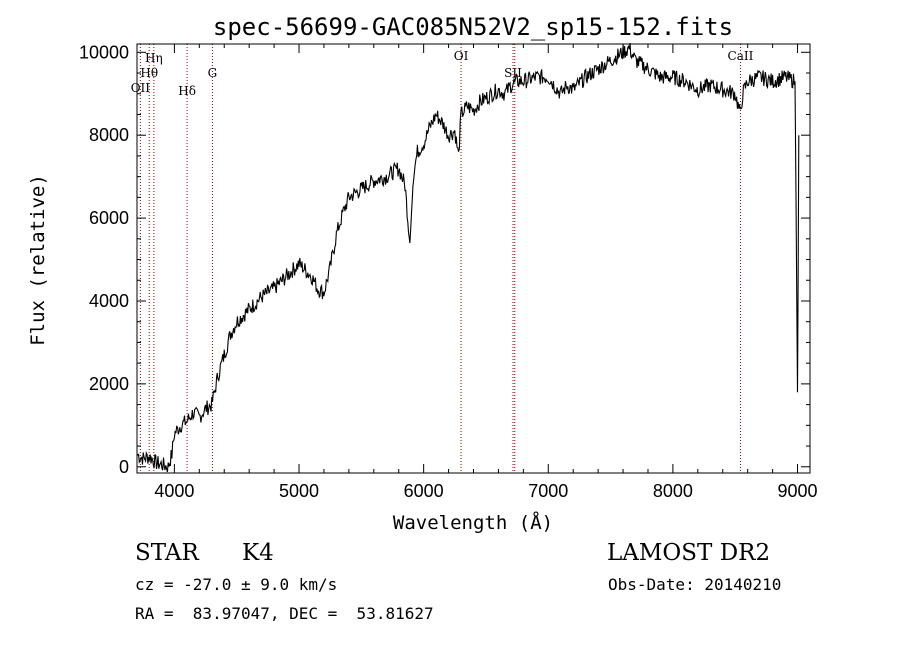  I want to click on object-class: STAR, so click(167, 553).